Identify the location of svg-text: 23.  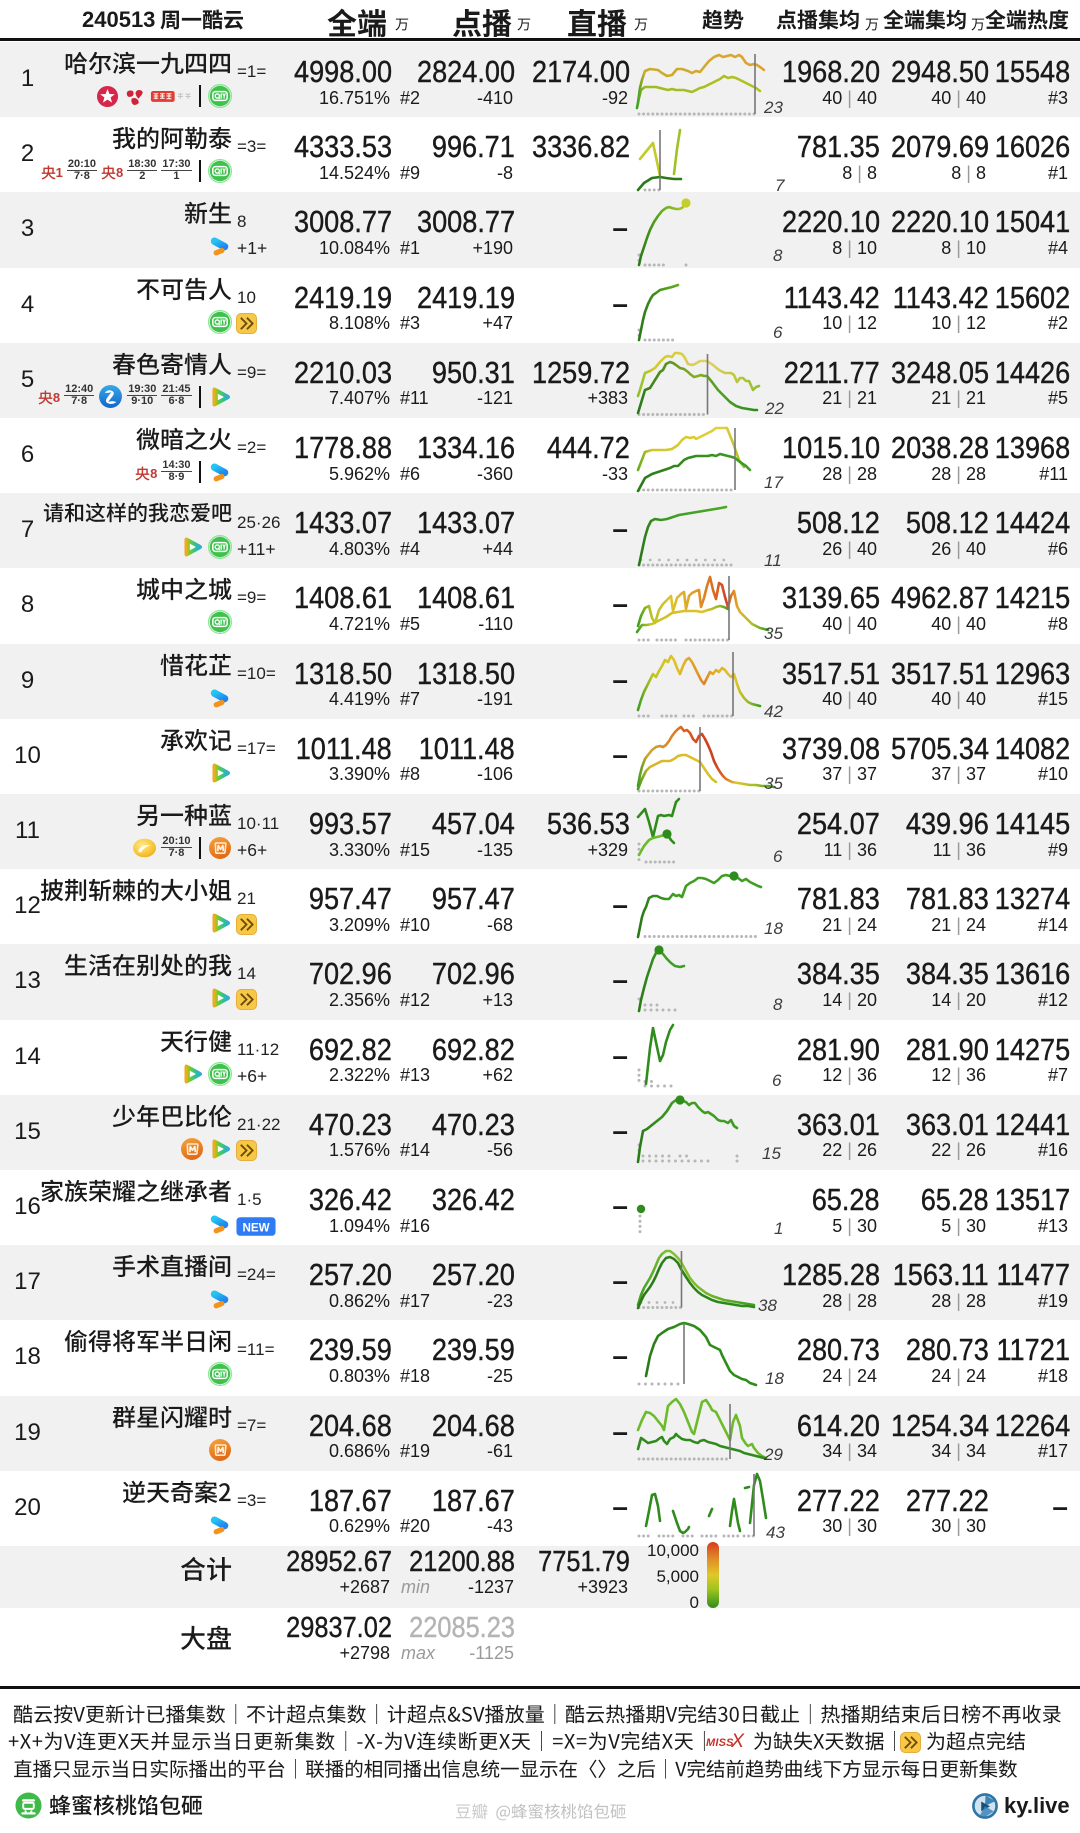
(773, 107).